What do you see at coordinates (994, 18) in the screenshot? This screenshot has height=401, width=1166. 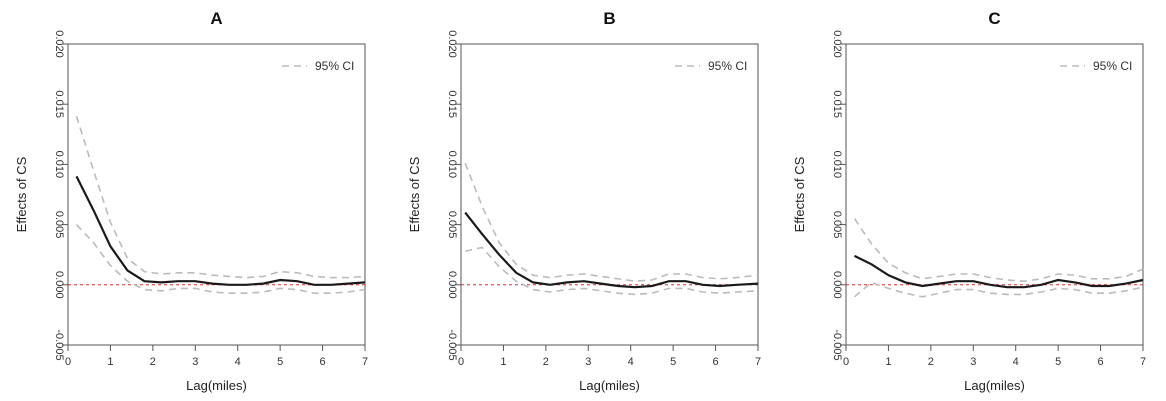 I see `panel-title: C` at bounding box center [994, 18].